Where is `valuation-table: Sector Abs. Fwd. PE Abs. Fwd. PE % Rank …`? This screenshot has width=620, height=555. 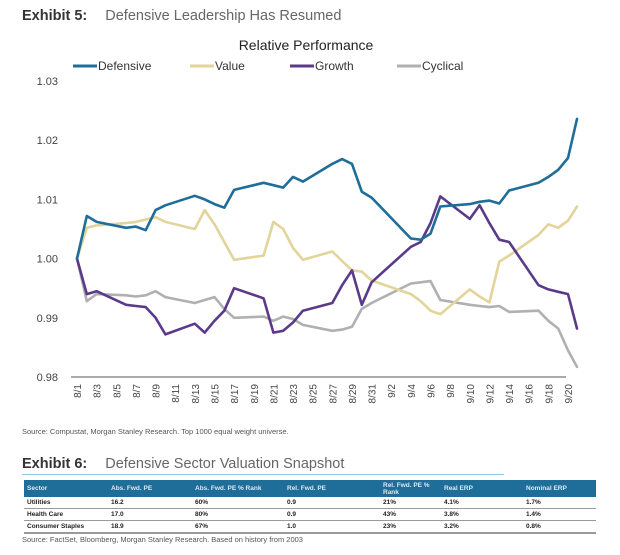 valuation-table: Sector Abs. Fwd. PE Abs. Fwd. PE % Rank … is located at coordinates (310, 507).